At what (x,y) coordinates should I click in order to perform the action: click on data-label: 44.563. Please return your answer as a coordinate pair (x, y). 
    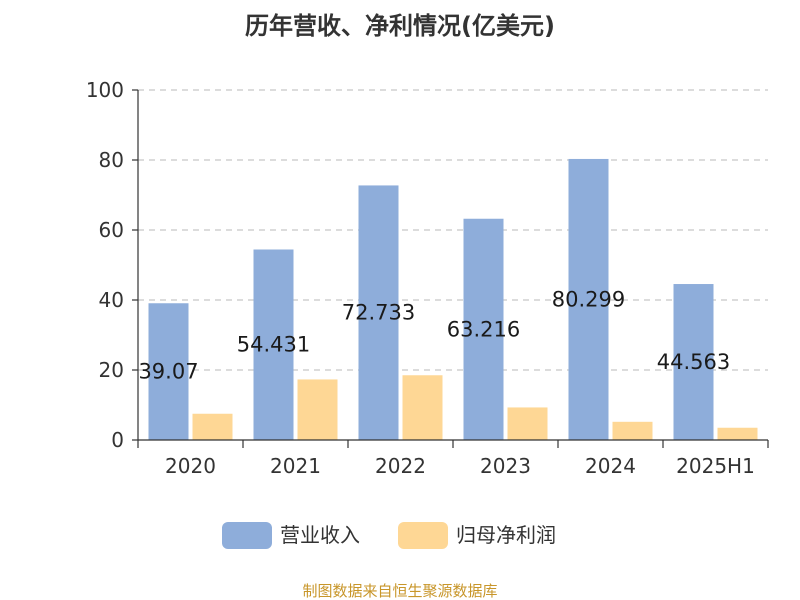
    Looking at the image, I should click on (693, 362).